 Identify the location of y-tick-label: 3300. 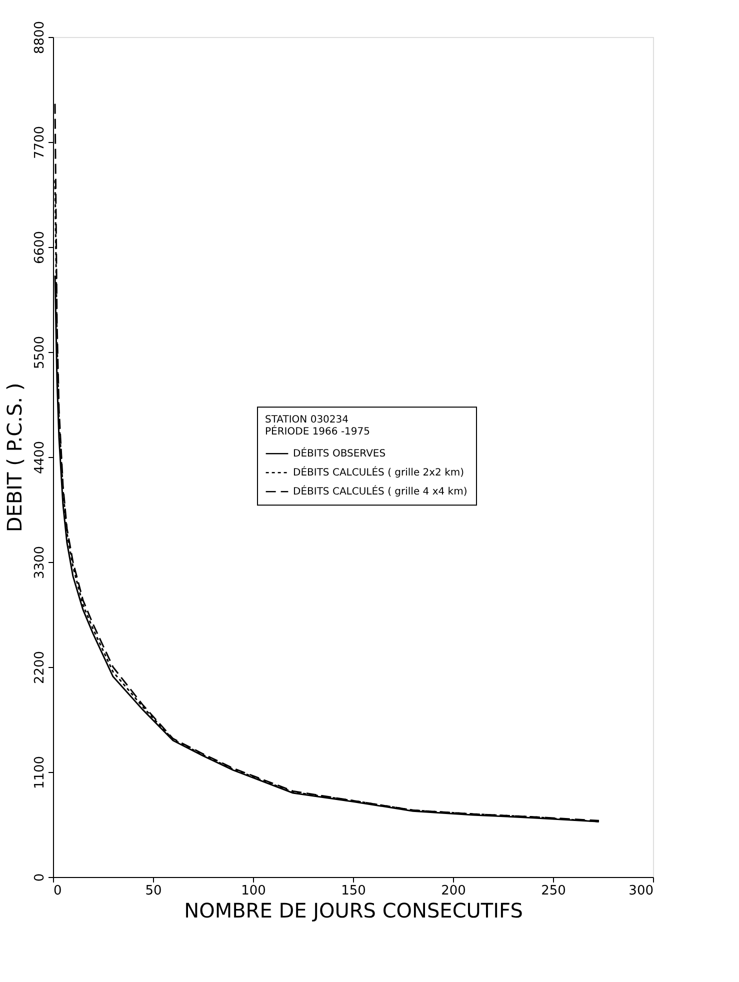
(40, 563).